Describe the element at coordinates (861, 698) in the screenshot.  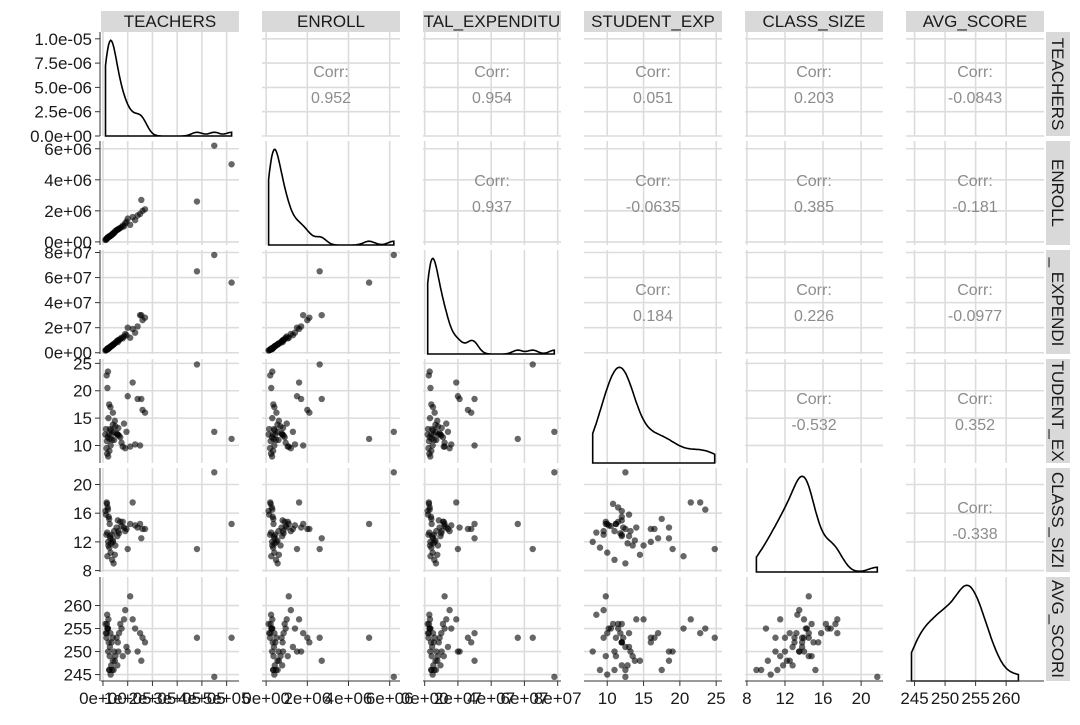
I see `x-tick-label: 20` at that location.